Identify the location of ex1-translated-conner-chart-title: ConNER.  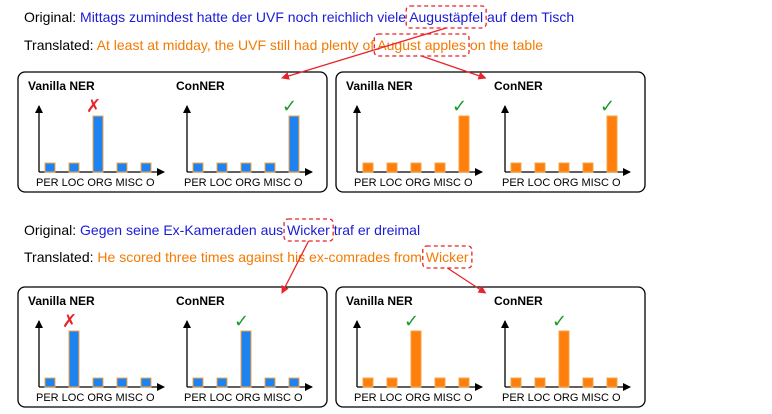
(518, 86).